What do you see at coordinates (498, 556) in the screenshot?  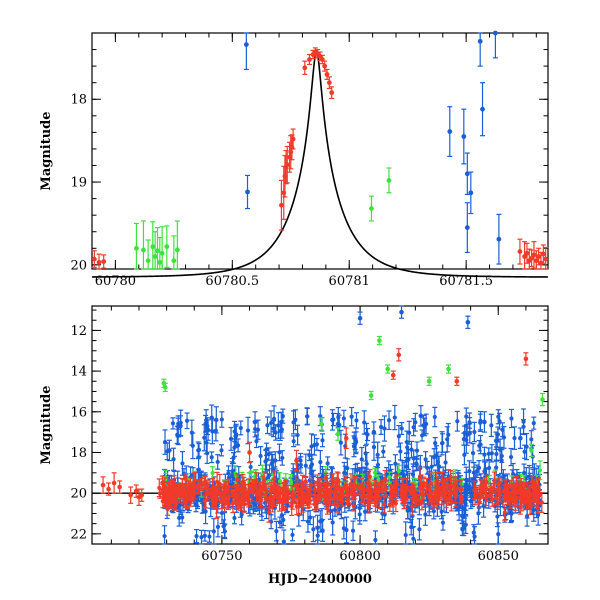 I see `x-tick-label: 60850` at bounding box center [498, 556].